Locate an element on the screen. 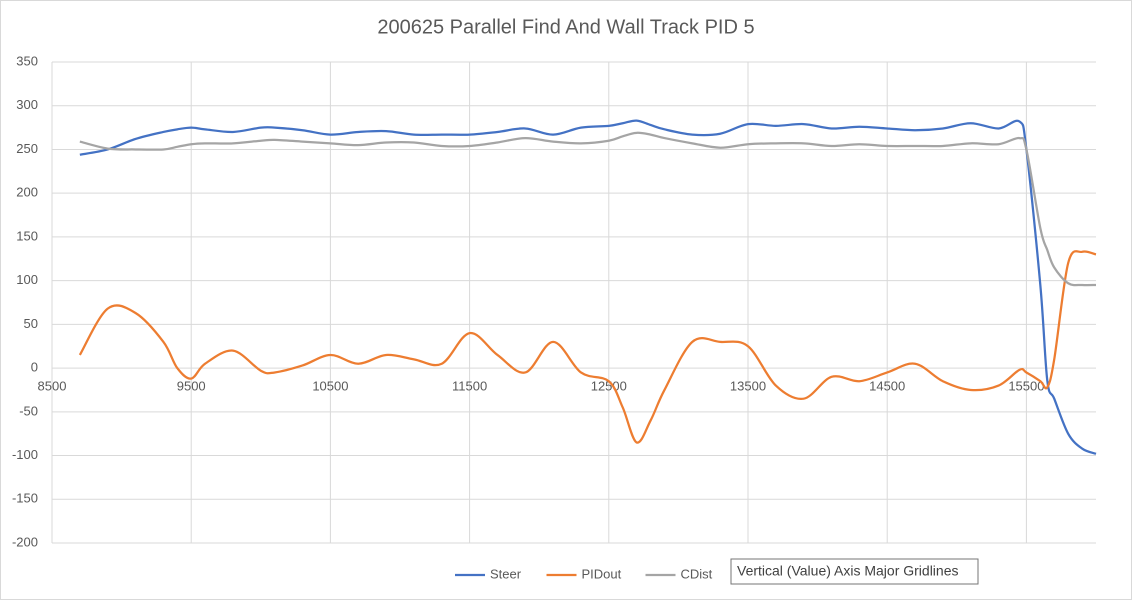  legend-label: Steer is located at coordinates (506, 573).